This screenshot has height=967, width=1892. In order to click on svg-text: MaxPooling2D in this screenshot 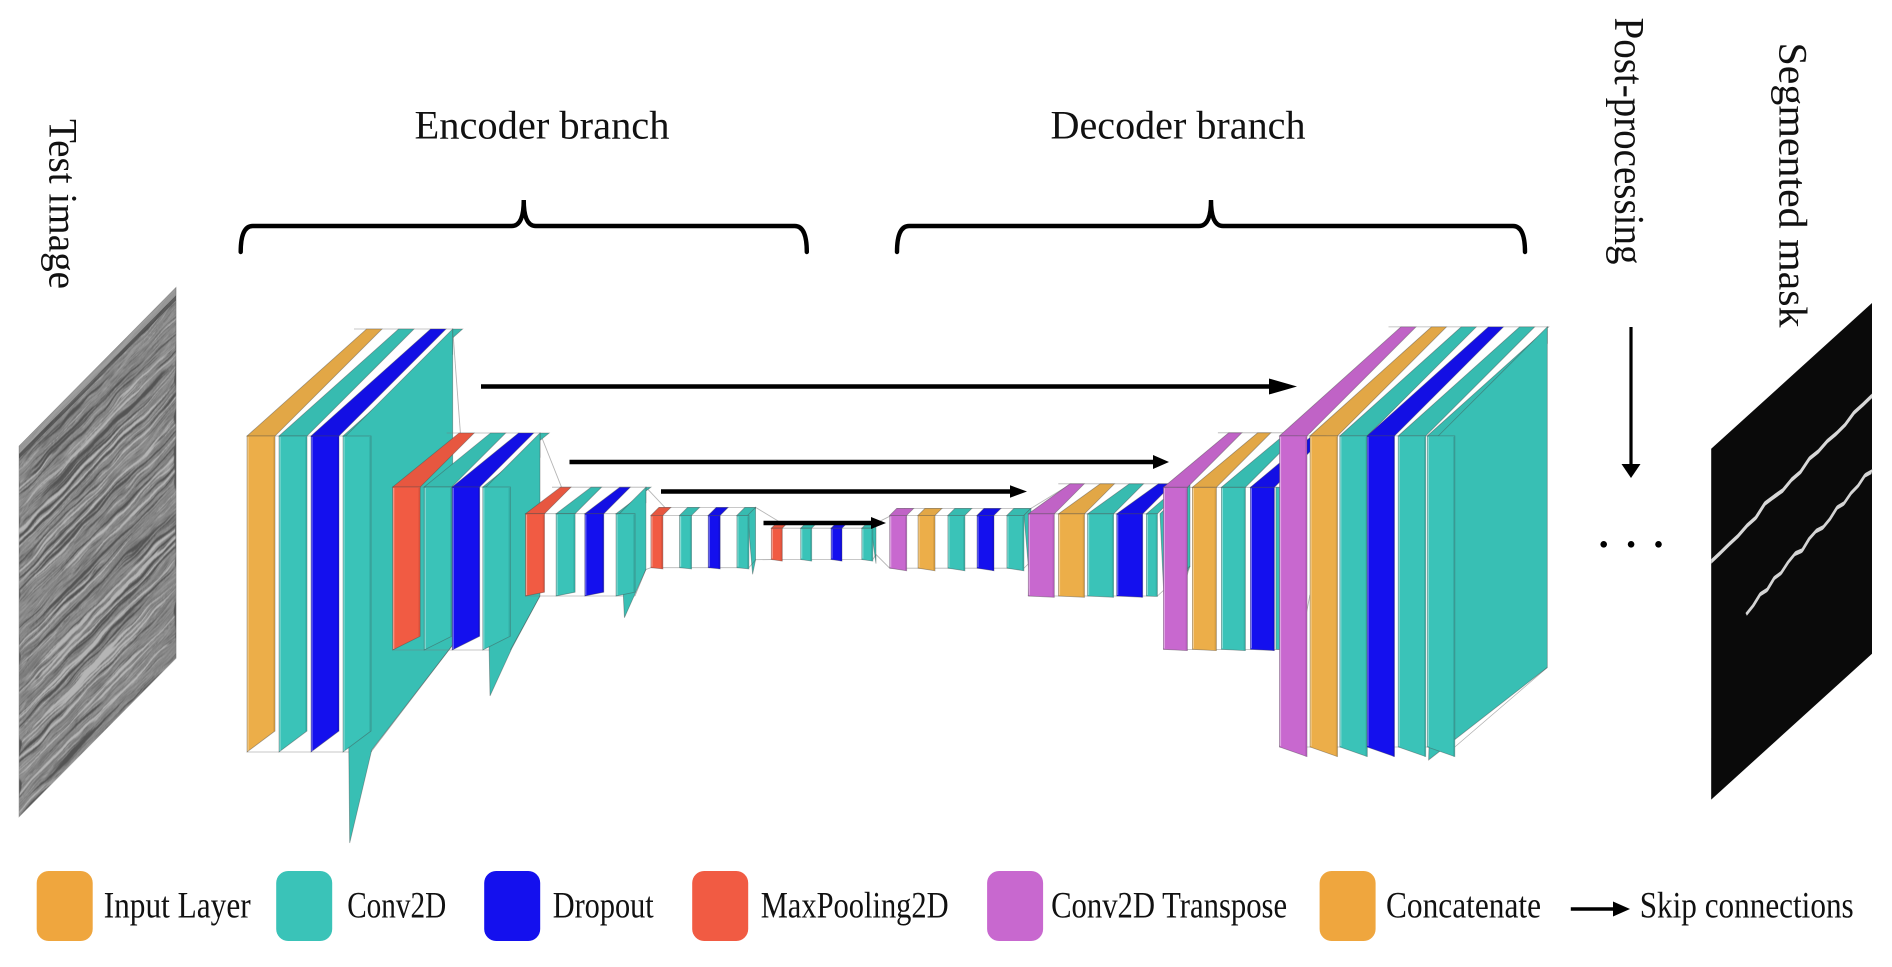, I will do `click(855, 906)`.